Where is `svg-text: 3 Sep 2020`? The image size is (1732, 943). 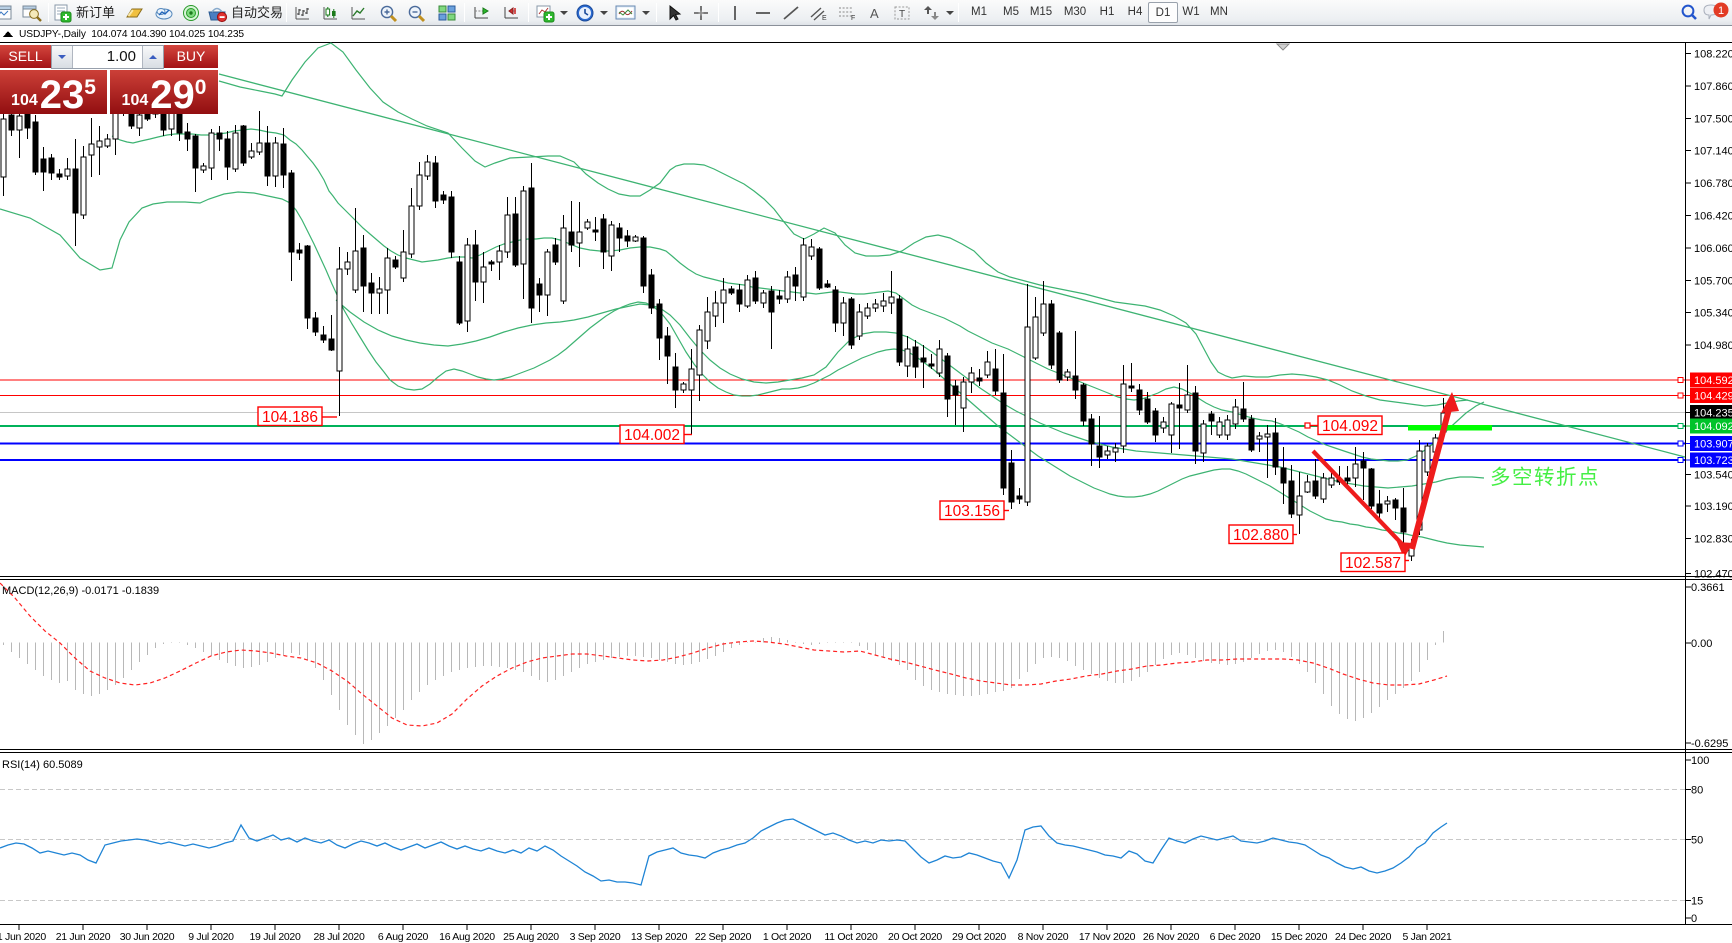 svg-text: 3 Sep 2020 is located at coordinates (595, 937).